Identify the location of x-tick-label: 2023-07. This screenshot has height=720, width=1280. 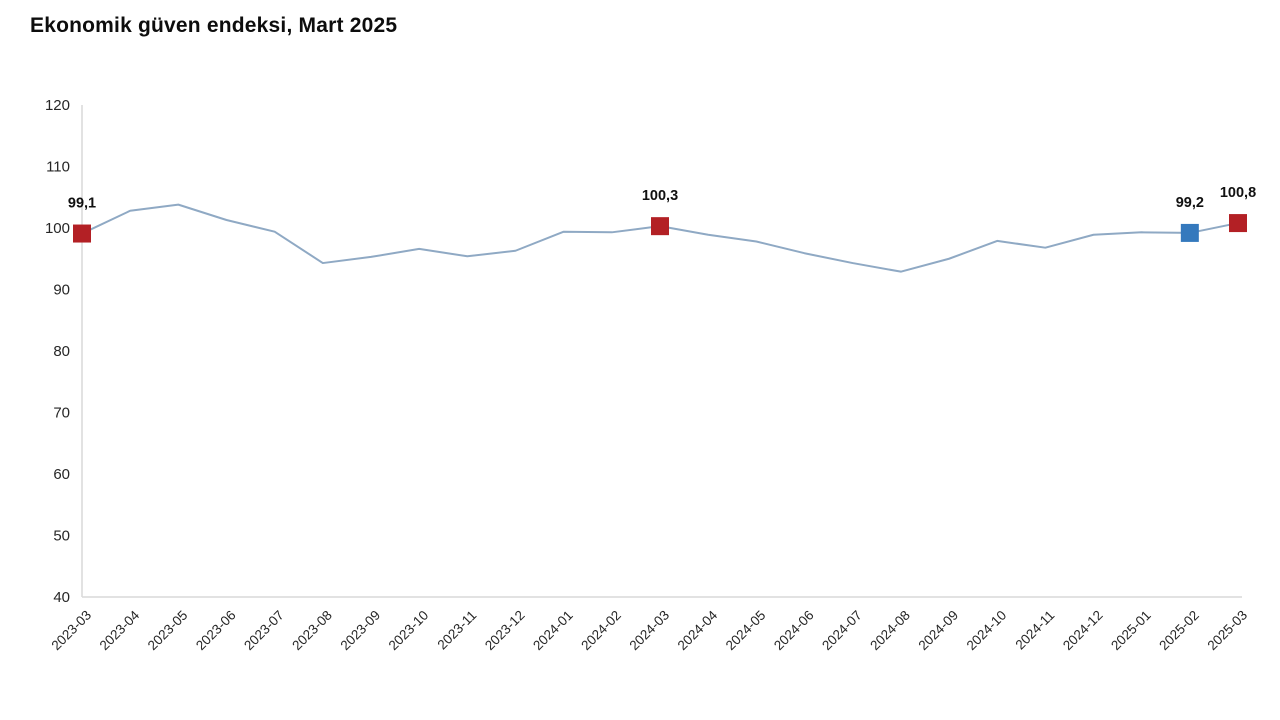
(264, 631).